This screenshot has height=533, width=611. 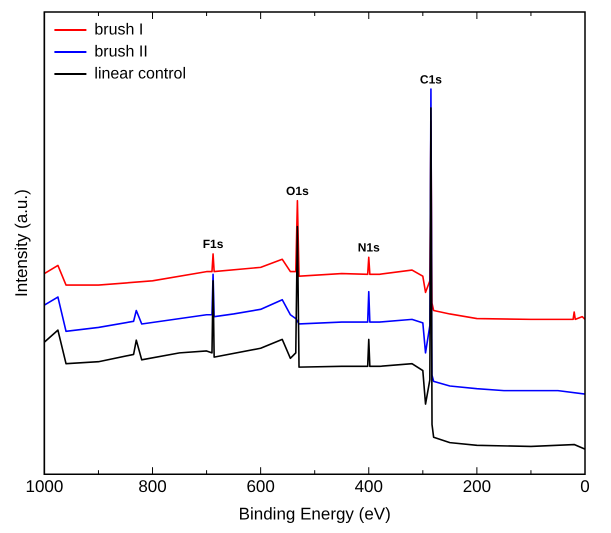 I want to click on x-tick-label: 200, so click(x=477, y=486).